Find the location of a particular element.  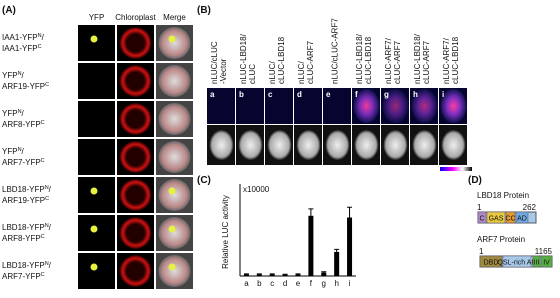

column-label: nLUC-ARF7/ is located at coordinates (388, 60).